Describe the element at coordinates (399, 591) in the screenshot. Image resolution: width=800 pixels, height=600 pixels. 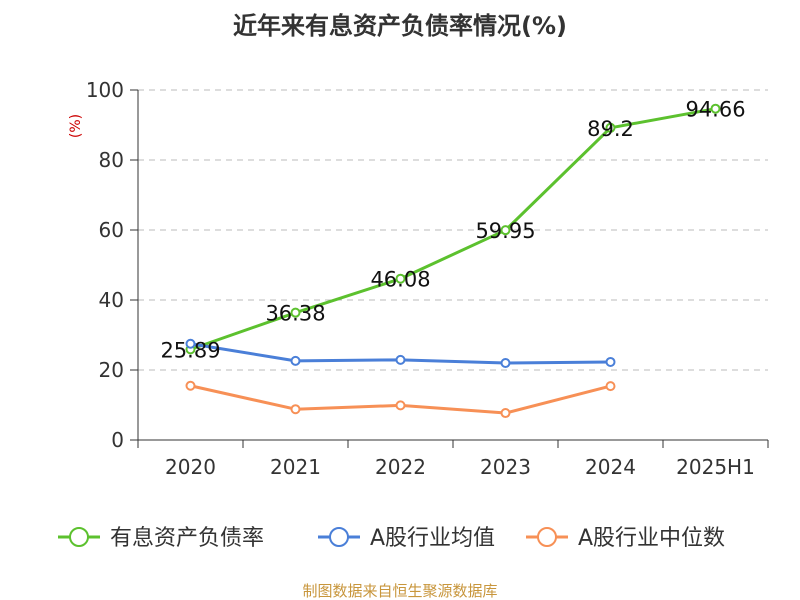
I see `source-note: 制图数据来自恒生聚源数据库` at that location.